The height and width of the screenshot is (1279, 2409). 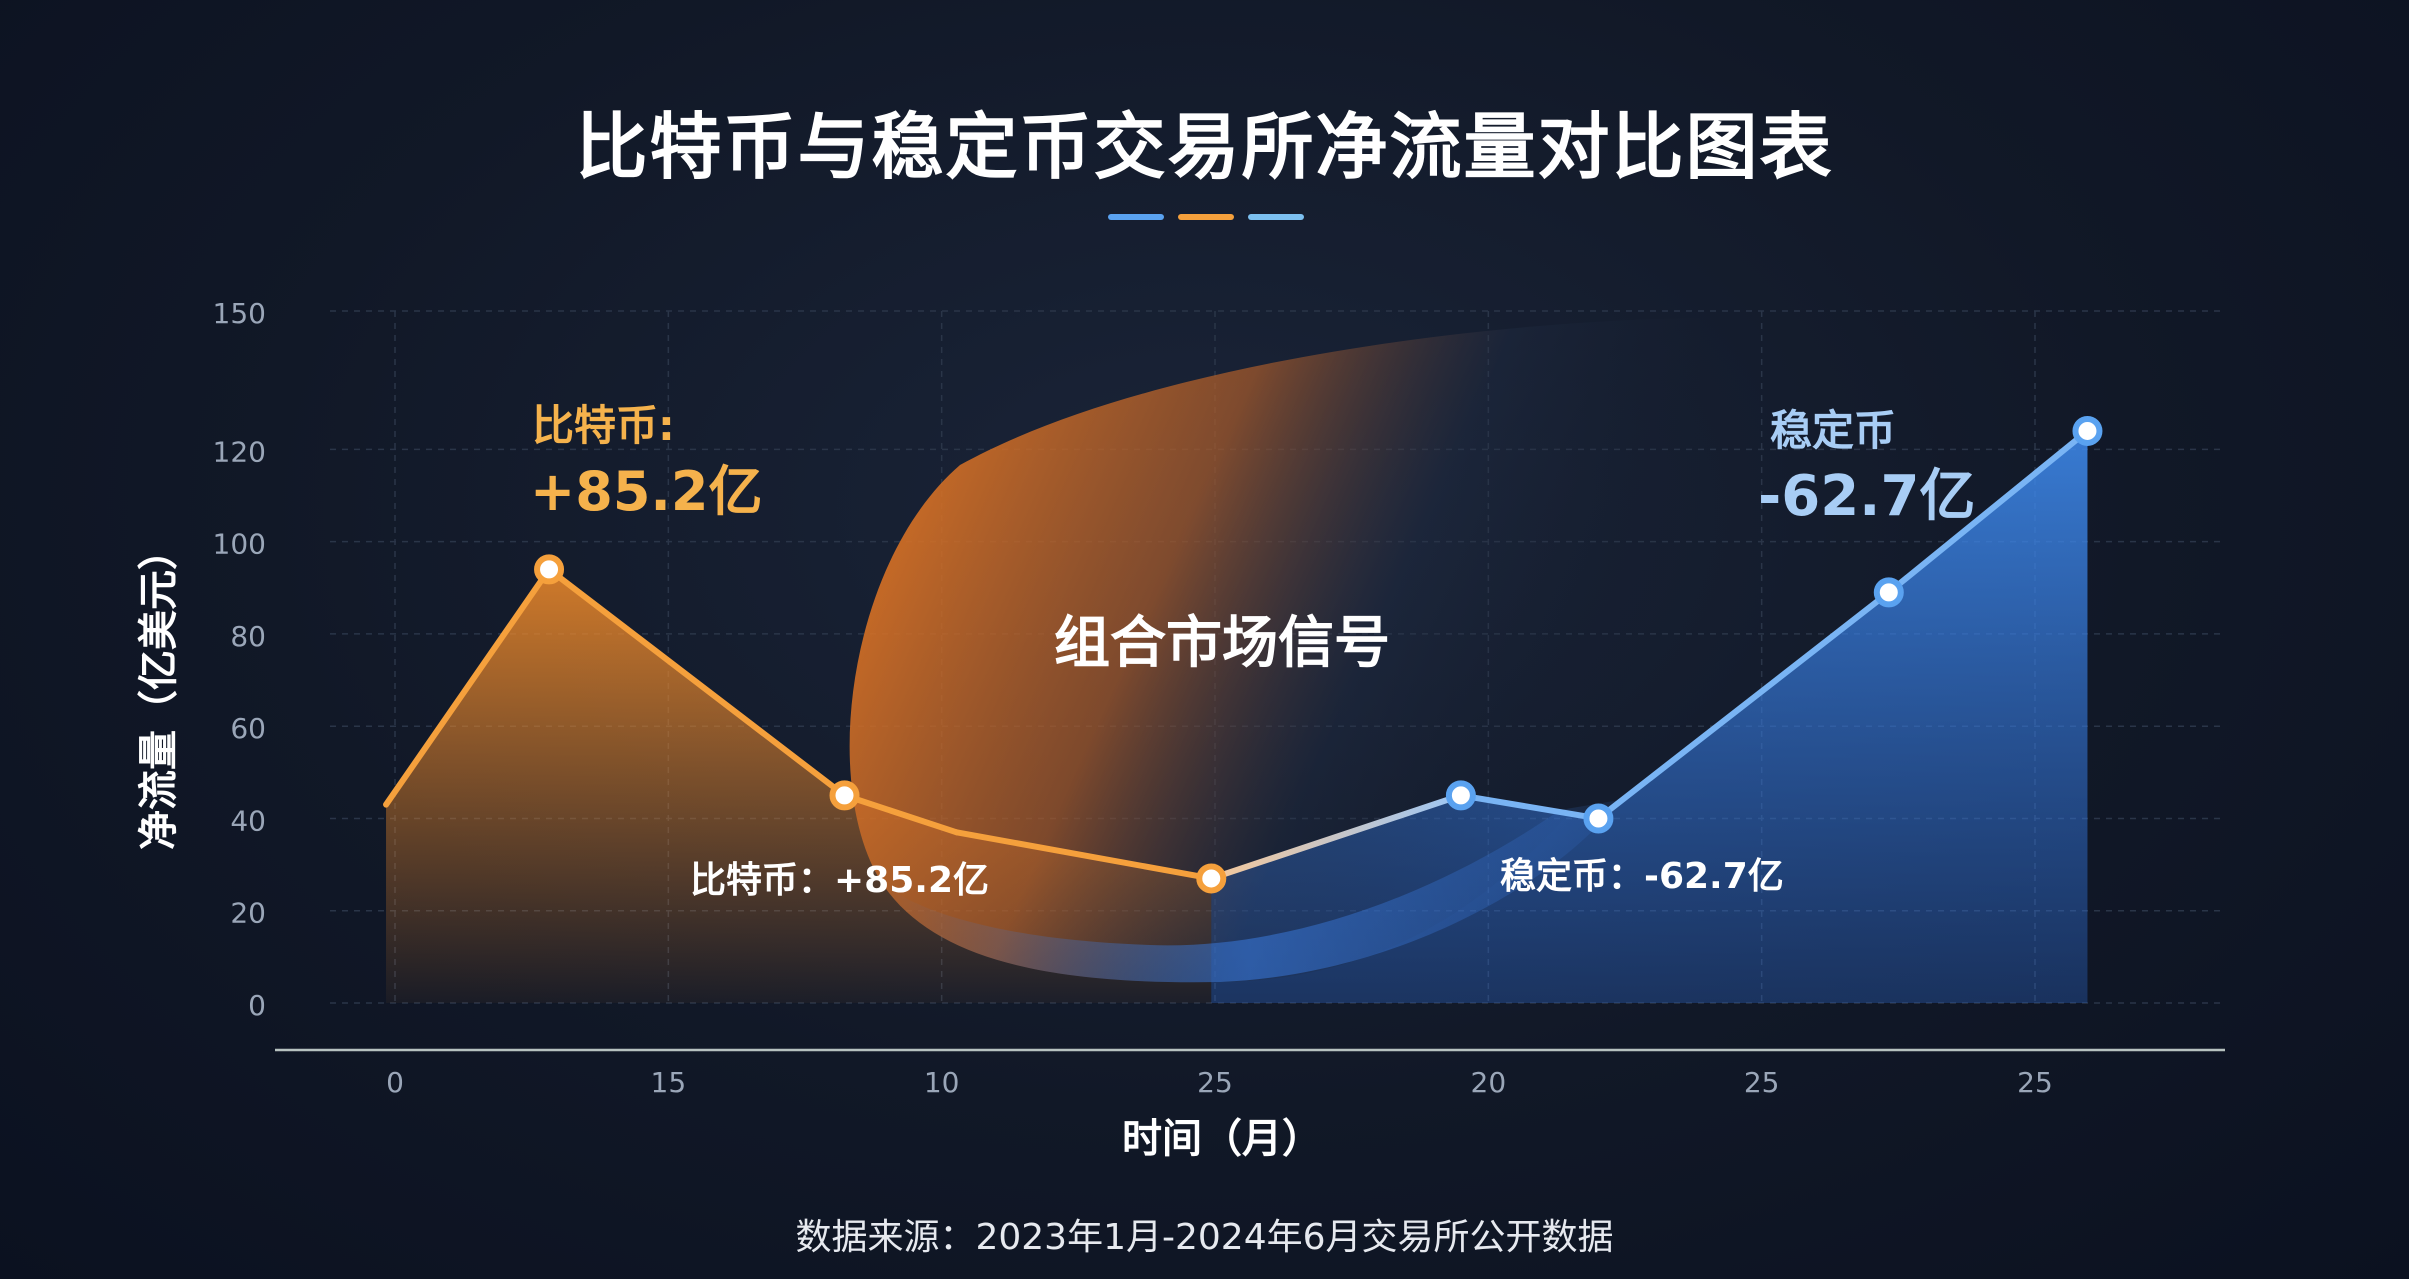 What do you see at coordinates (248, 913) in the screenshot?
I see `y-tick-label: 20` at bounding box center [248, 913].